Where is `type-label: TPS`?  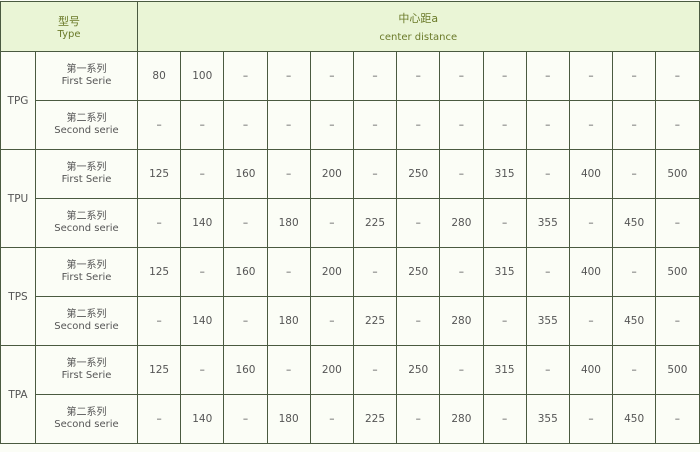 type-label: TPS is located at coordinates (18, 296).